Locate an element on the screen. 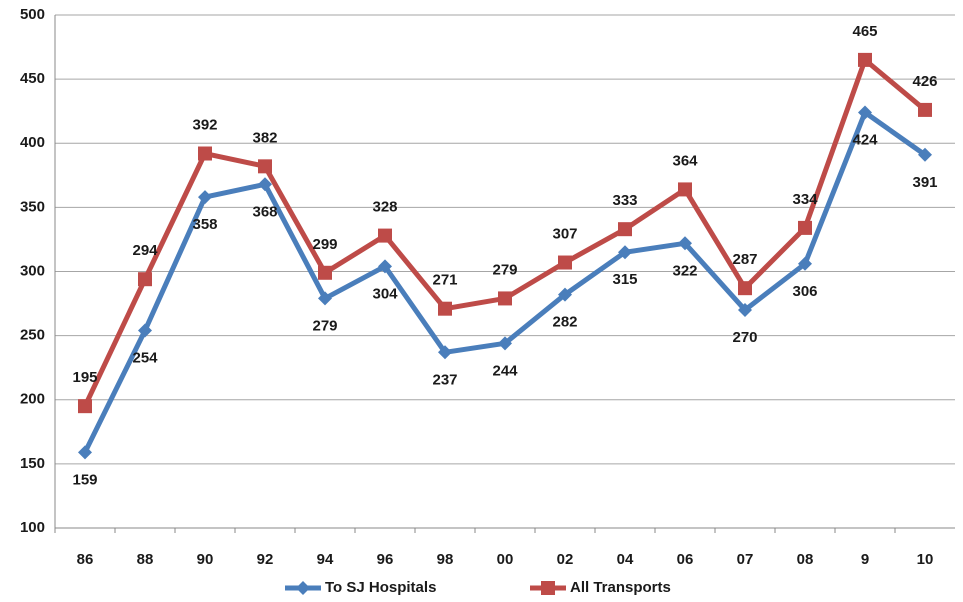 The width and height of the screenshot is (963, 602). x-tick-label: 02 is located at coordinates (565, 559).